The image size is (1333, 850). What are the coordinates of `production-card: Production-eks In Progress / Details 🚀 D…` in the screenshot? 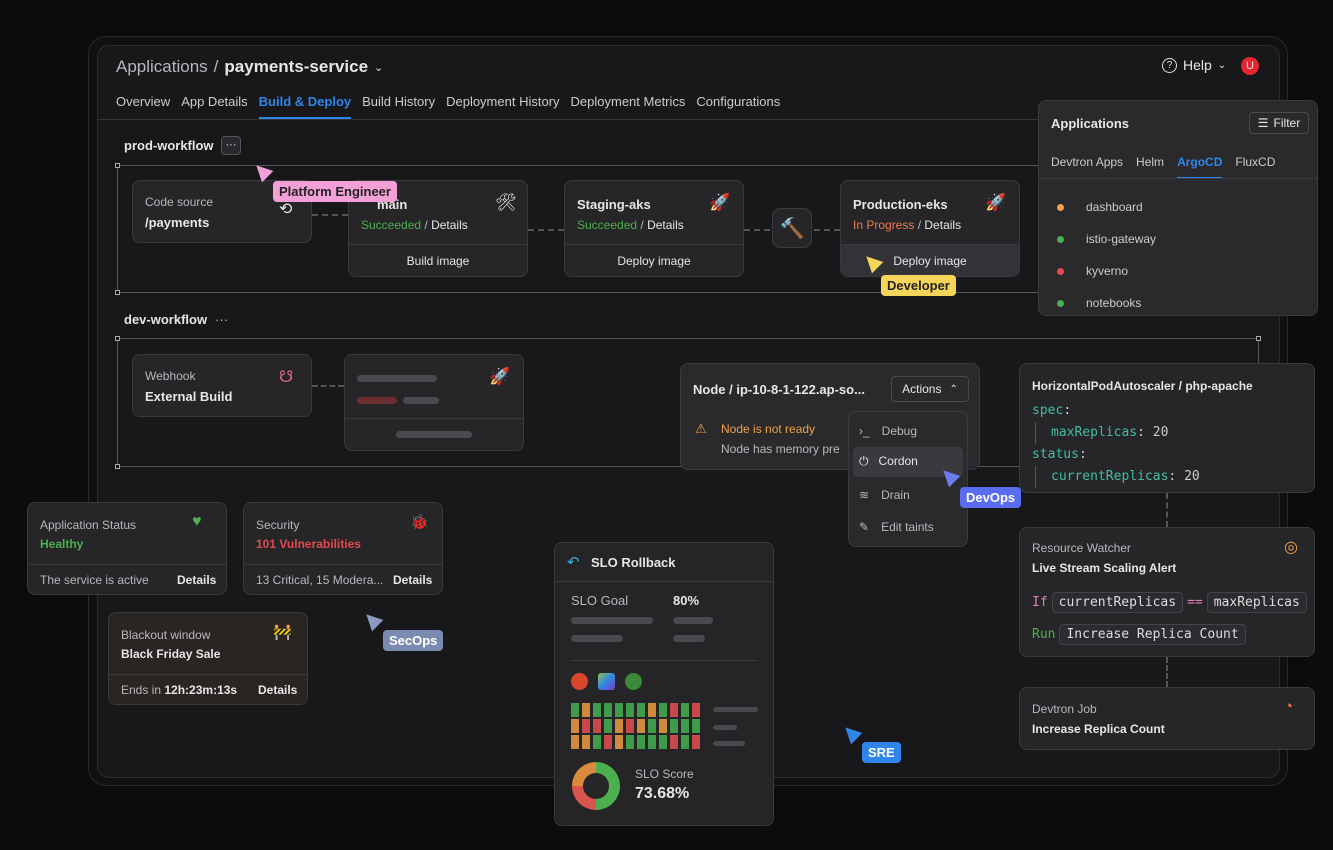 It's located at (930, 228).